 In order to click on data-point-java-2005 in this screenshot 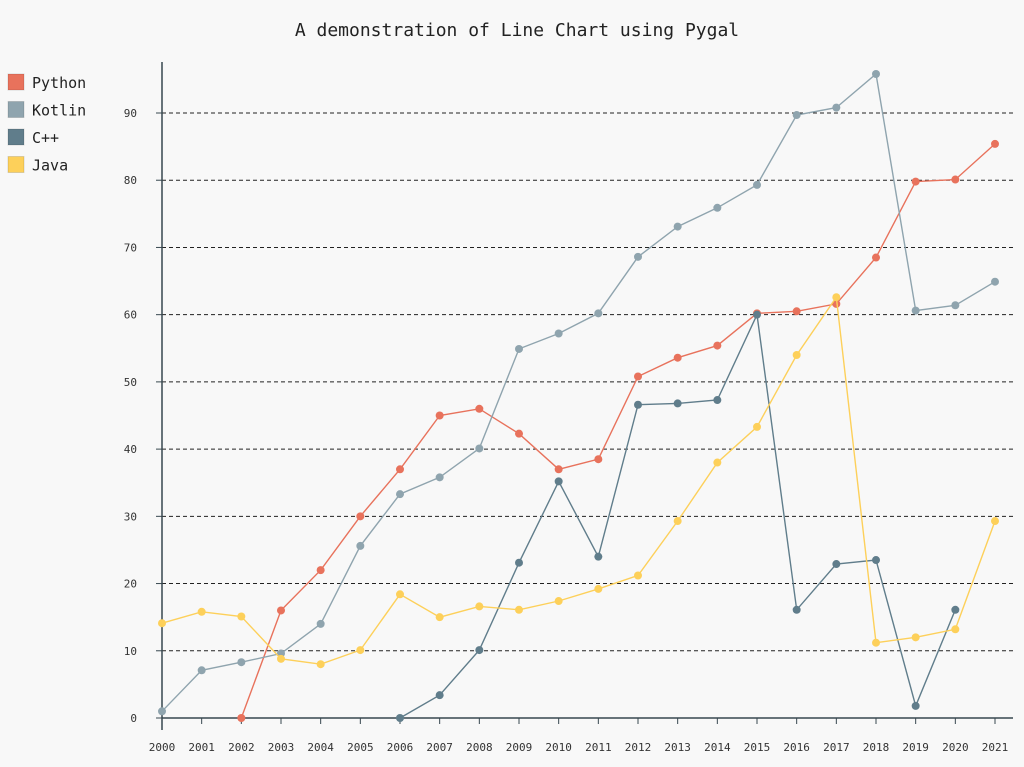, I will do `click(360, 650)`.